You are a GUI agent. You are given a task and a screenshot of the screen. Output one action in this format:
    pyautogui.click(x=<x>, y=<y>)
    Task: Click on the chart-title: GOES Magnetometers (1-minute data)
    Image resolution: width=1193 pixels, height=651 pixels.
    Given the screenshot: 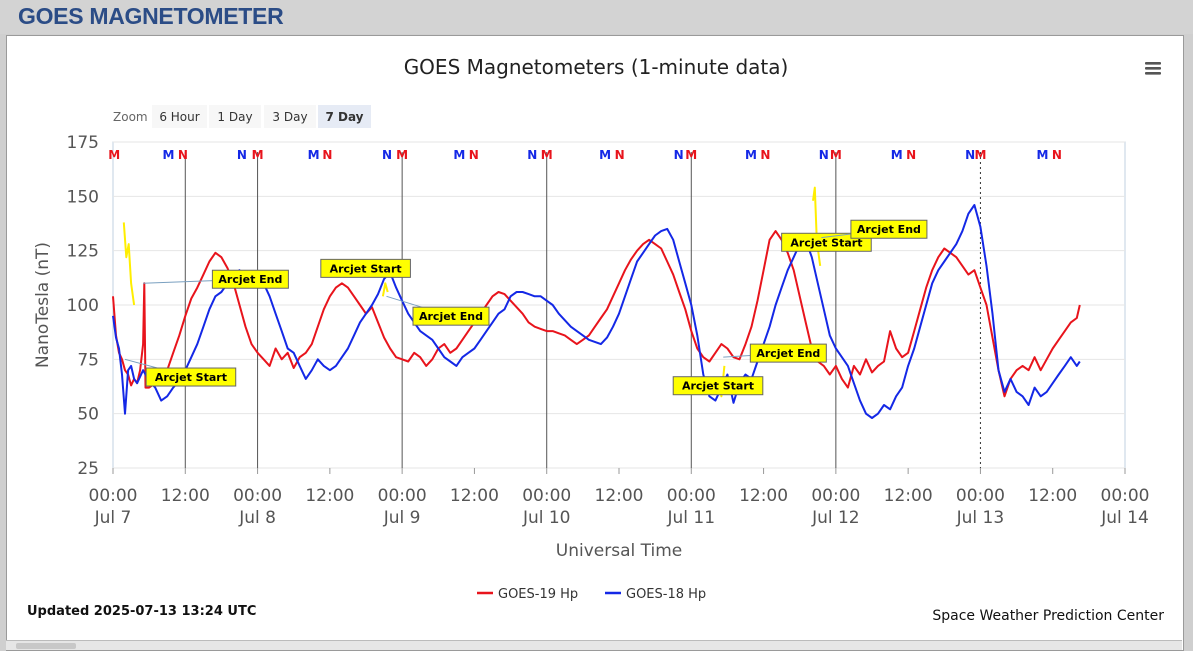 What is the action you would take?
    pyautogui.click(x=596, y=67)
    